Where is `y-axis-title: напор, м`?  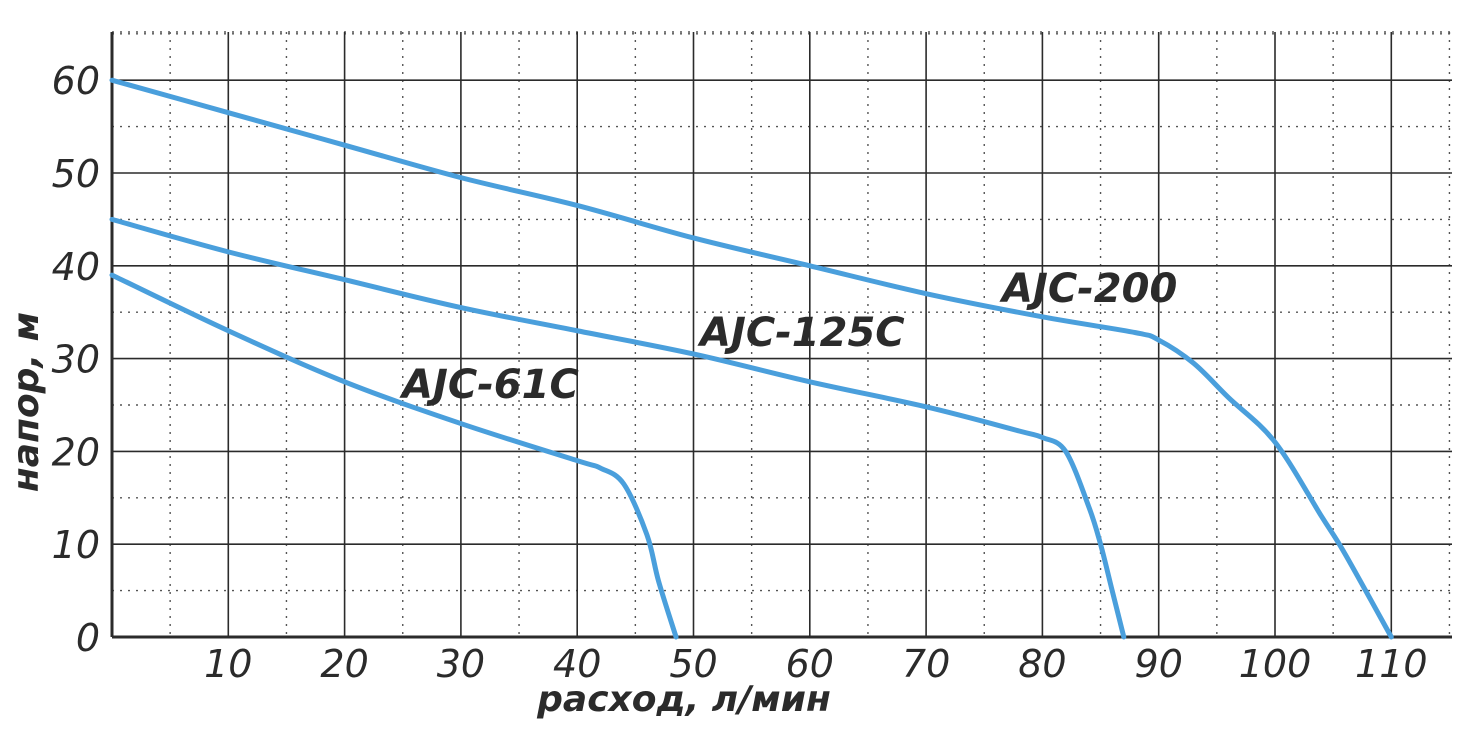
y-axis-title: напор, м is located at coordinates (26, 402).